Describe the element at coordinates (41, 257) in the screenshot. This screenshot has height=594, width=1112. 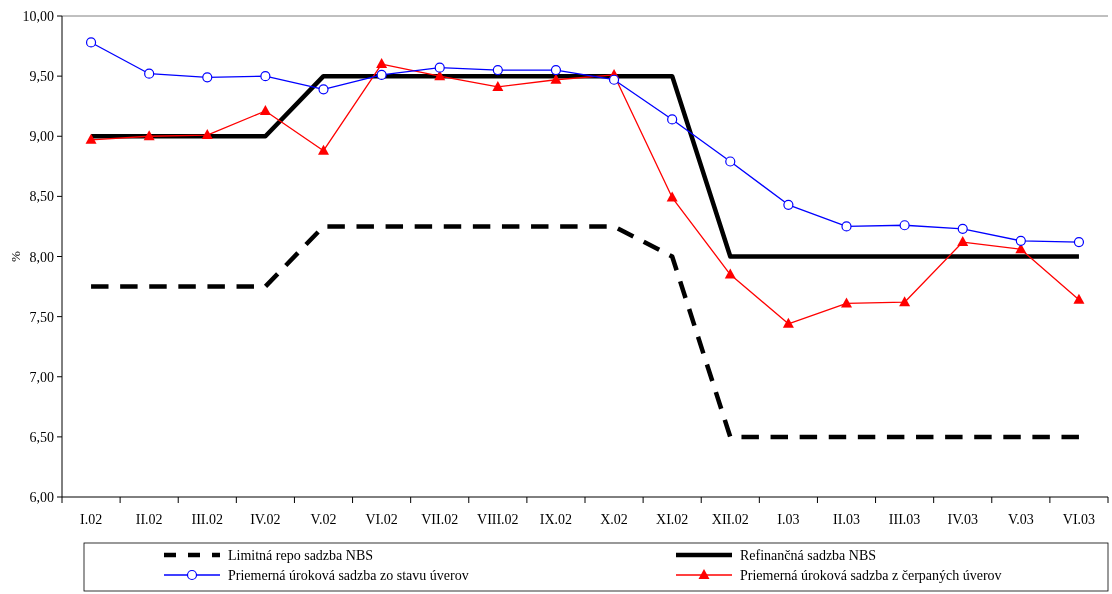
I see `y-tick-label: 8,00` at that location.